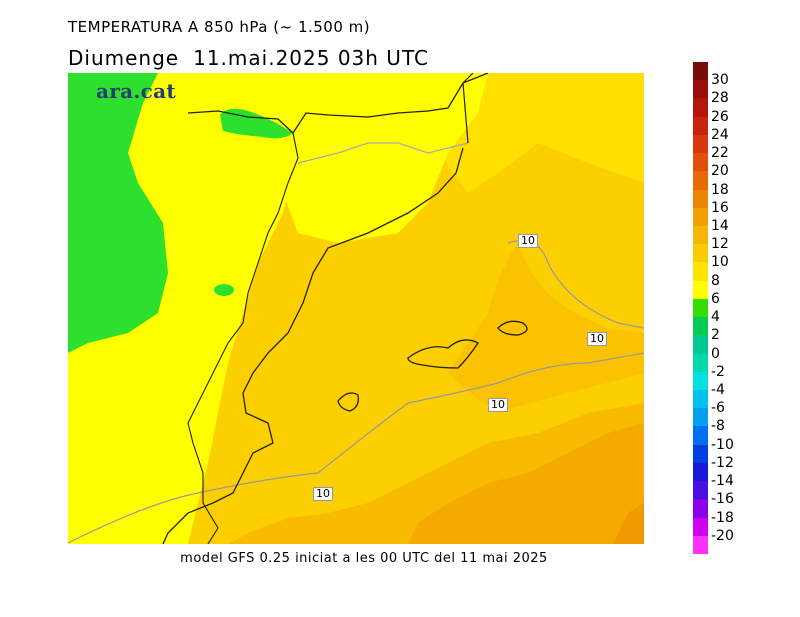 The height and width of the screenshot is (617, 800). What do you see at coordinates (720, 207) in the screenshot?
I see `legend-label: 16` at bounding box center [720, 207].